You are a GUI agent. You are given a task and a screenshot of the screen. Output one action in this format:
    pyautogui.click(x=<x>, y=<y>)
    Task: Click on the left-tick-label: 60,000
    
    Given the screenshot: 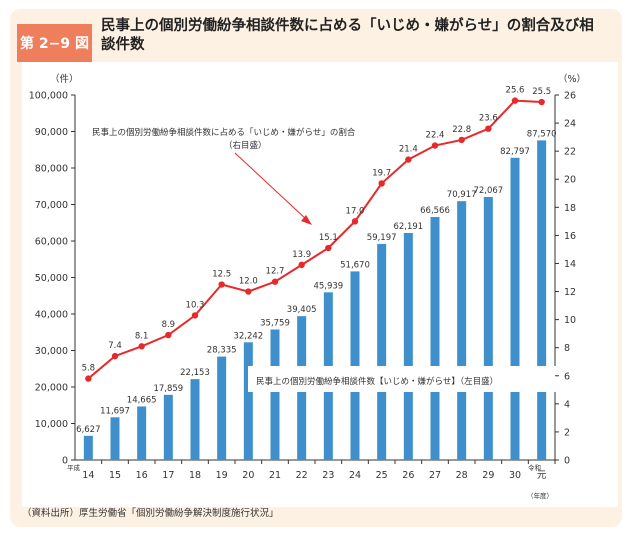 What is the action you would take?
    pyautogui.click(x=51, y=242)
    